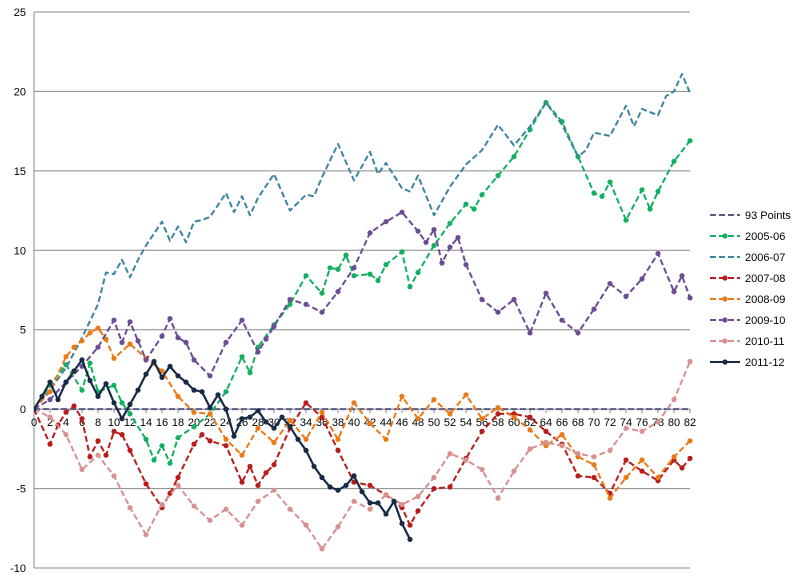 This screenshot has height=581, width=801. I want to click on x-tick-label: 76, so click(642, 423).